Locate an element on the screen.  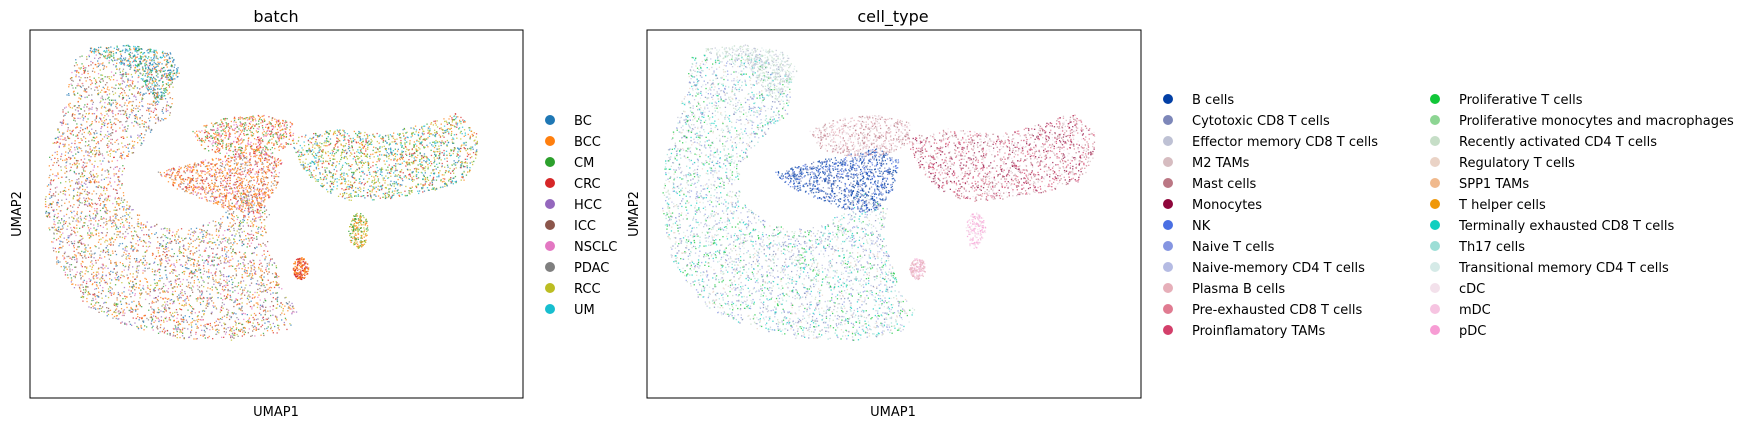
cell-type-legend-label-mast-cells: Mast cells is located at coordinates (1224, 184).